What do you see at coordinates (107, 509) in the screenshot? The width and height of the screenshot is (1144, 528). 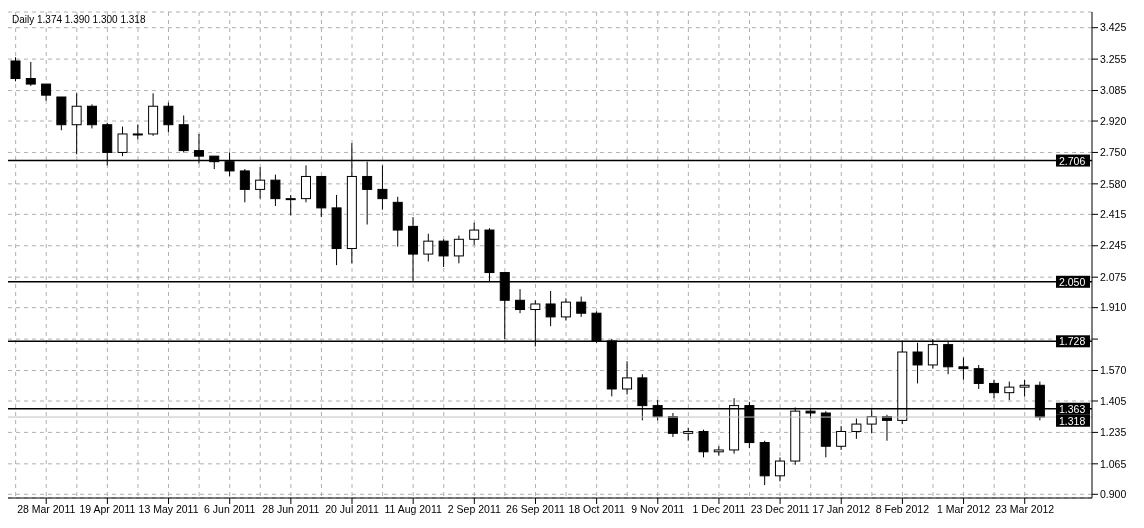 I see `x-tick-label: 19 Apr 2011` at bounding box center [107, 509].